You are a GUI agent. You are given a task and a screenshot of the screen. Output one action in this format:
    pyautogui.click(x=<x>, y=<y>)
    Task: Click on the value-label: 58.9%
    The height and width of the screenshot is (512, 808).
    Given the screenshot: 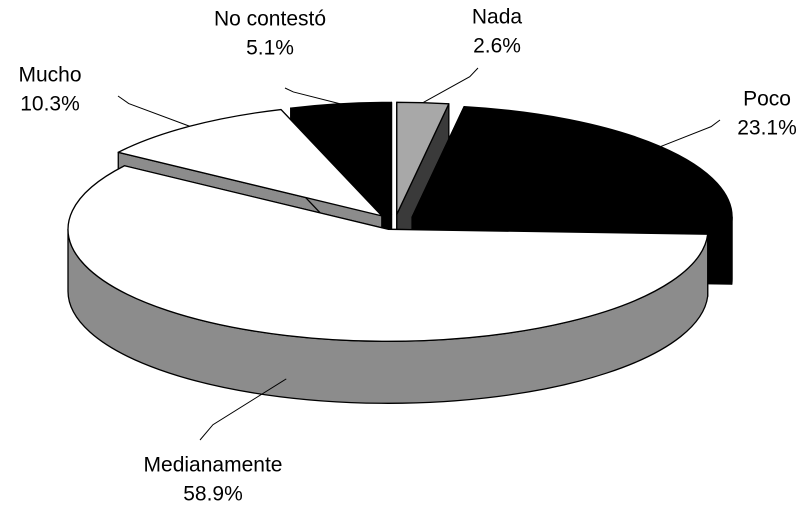 What is the action you would take?
    pyautogui.click(x=213, y=494)
    